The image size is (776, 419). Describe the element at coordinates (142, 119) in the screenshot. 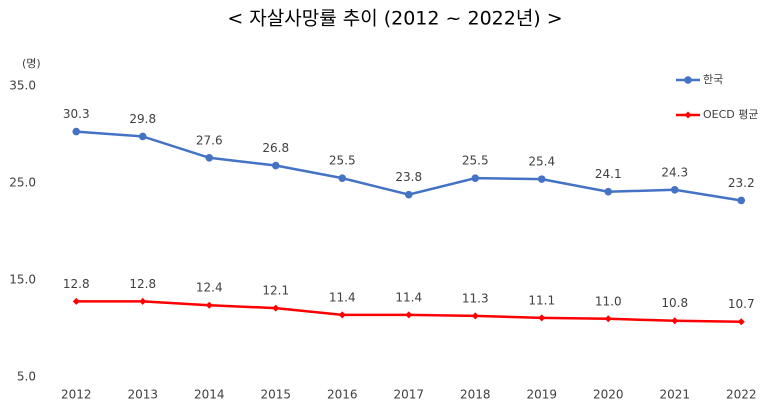

I see `data-label: 29.8` at that location.